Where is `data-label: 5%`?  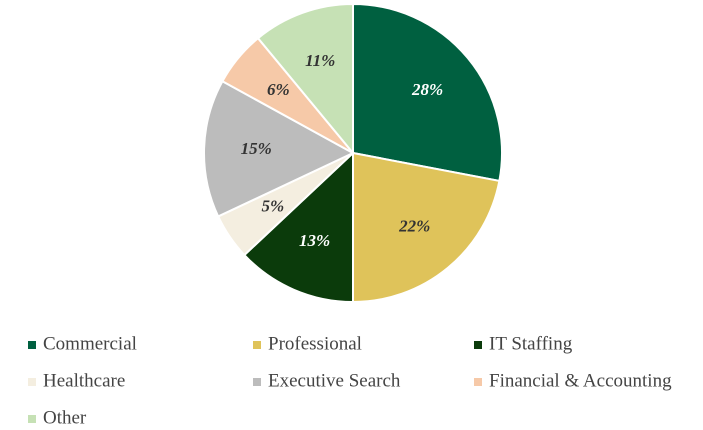
data-label: 5% is located at coordinates (273, 205).